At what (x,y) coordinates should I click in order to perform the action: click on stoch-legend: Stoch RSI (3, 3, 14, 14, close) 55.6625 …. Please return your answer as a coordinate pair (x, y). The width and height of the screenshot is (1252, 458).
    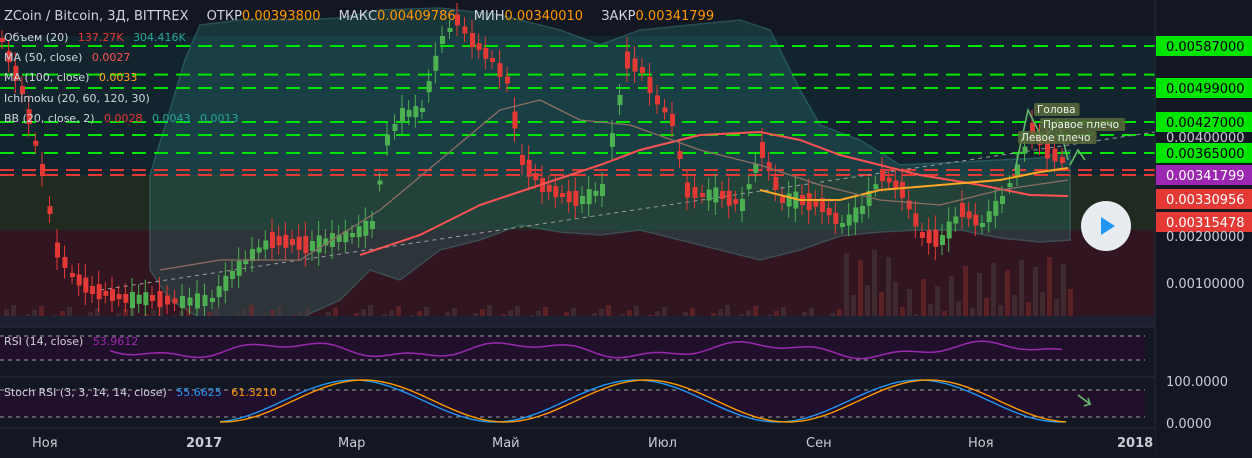
    Looking at the image, I should click on (140, 393).